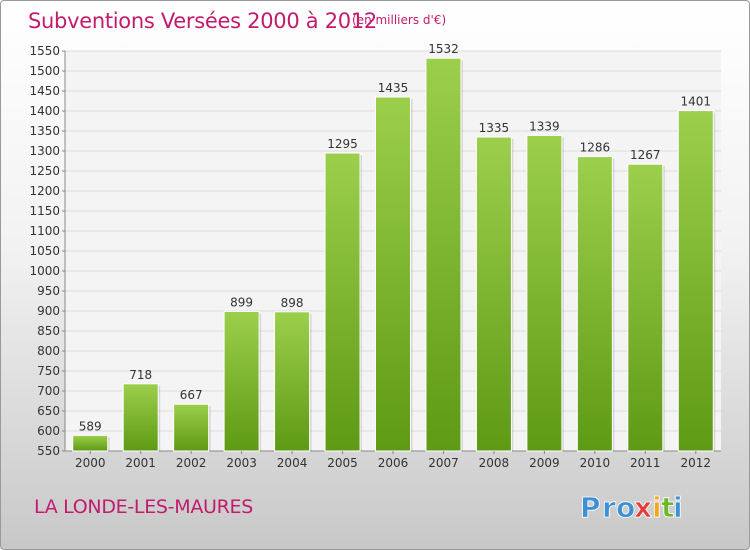 The image size is (750, 550). What do you see at coordinates (645, 307) in the screenshot?
I see `bar-2011` at bounding box center [645, 307].